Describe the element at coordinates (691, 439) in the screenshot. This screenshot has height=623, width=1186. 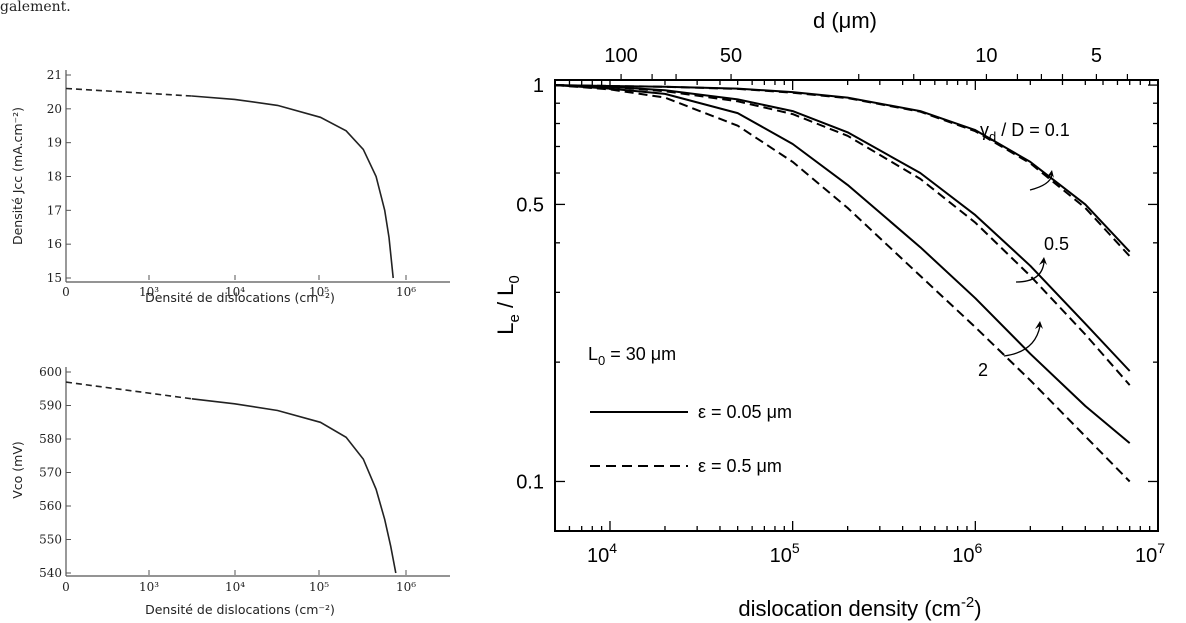
I see `legend: ε = 0.05 μm ε = 0.5 μm` at that location.